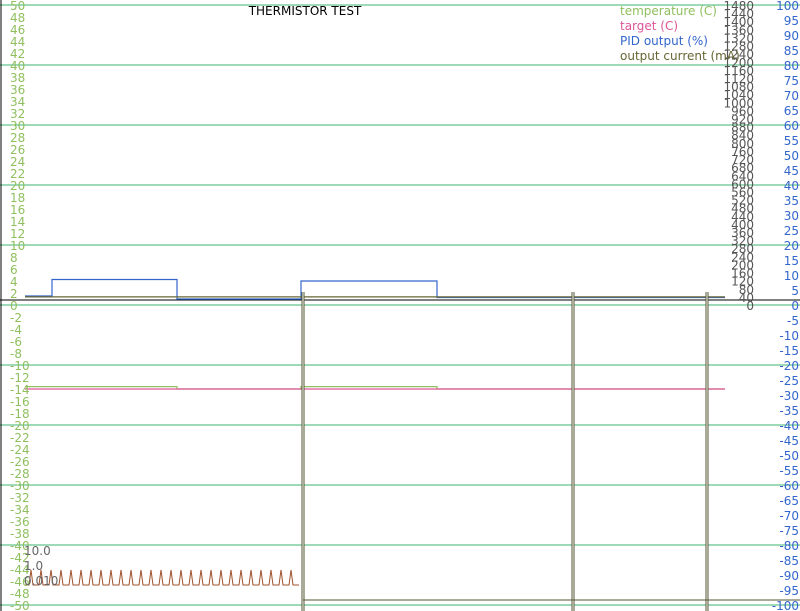 The height and width of the screenshot is (611, 800). Describe the element at coordinates (305, 11) in the screenshot. I see `chart-title: THERMISTOR TEST` at that location.